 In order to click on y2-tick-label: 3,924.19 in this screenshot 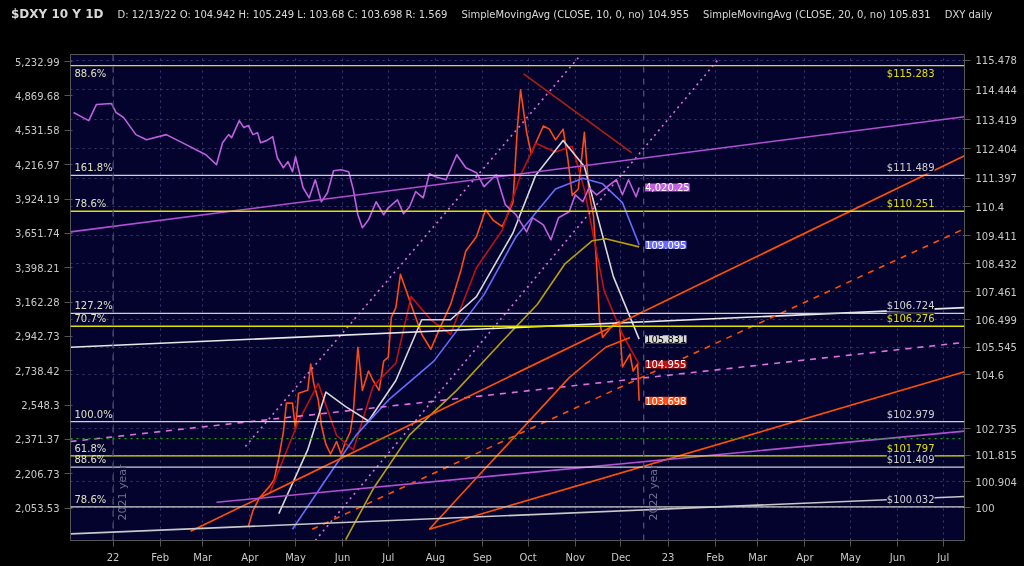, I will do `click(37, 200)`.